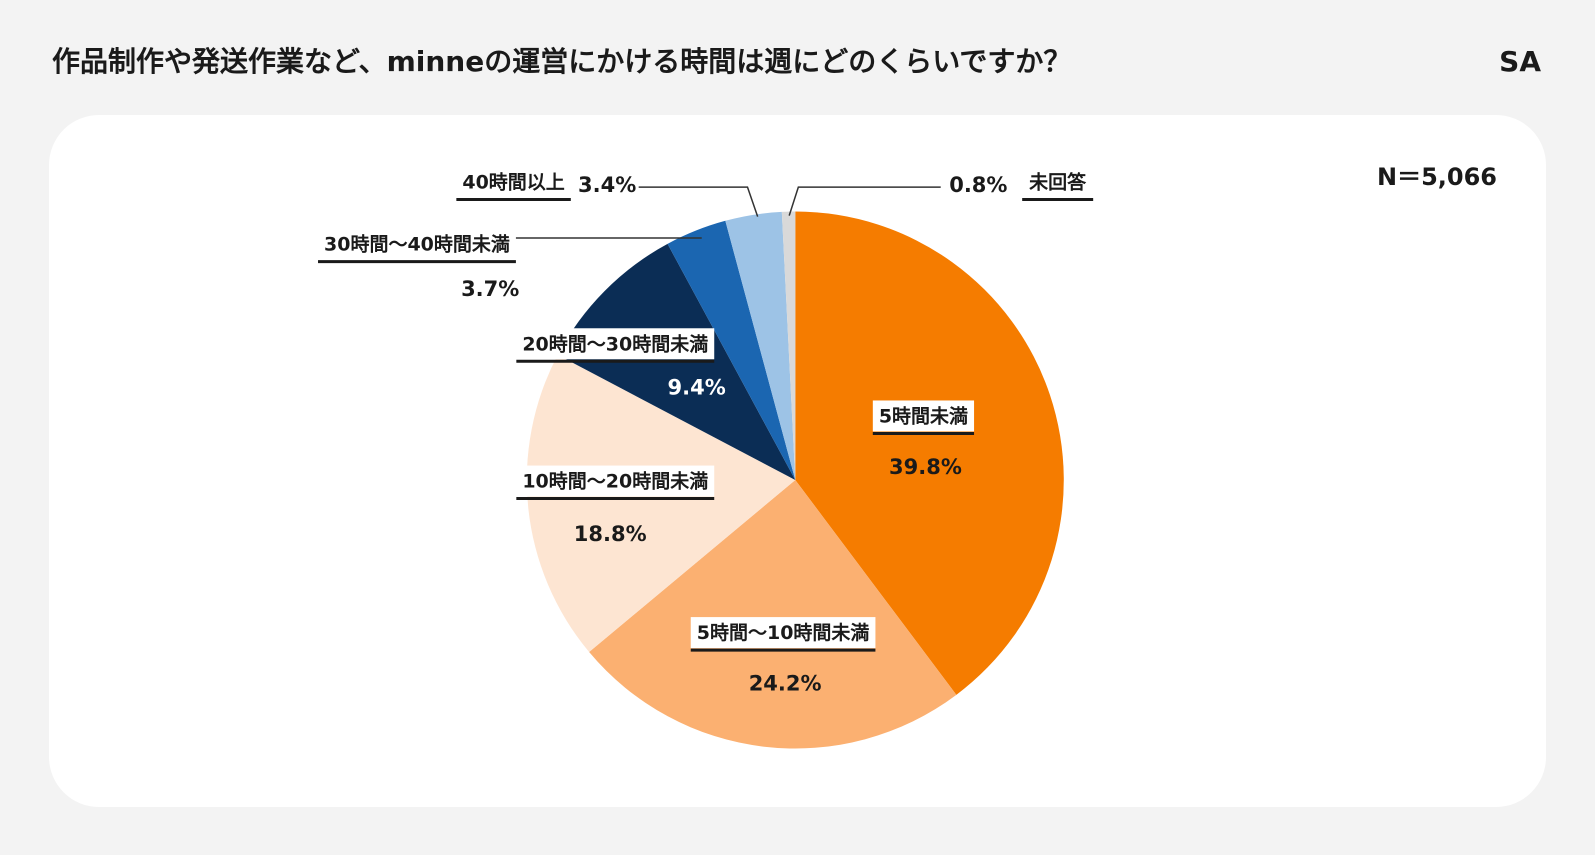 The image size is (1595, 855). What do you see at coordinates (561, 61) in the screenshot?
I see `chart-title: 作品制作や発送作業など、minneの運営にかける時間は週にどのくらいですか？` at bounding box center [561, 61].